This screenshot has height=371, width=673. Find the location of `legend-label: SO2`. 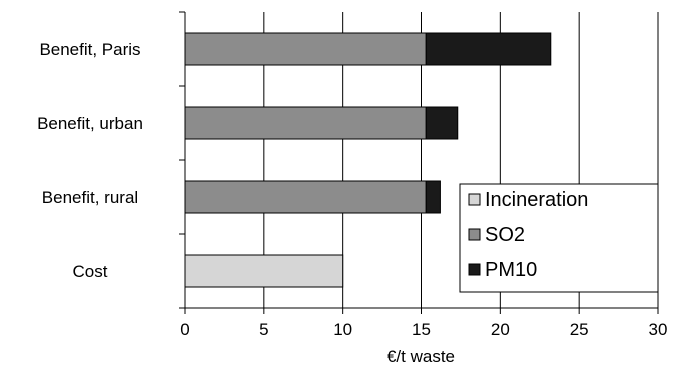

legend-label: SO2 is located at coordinates (505, 235).